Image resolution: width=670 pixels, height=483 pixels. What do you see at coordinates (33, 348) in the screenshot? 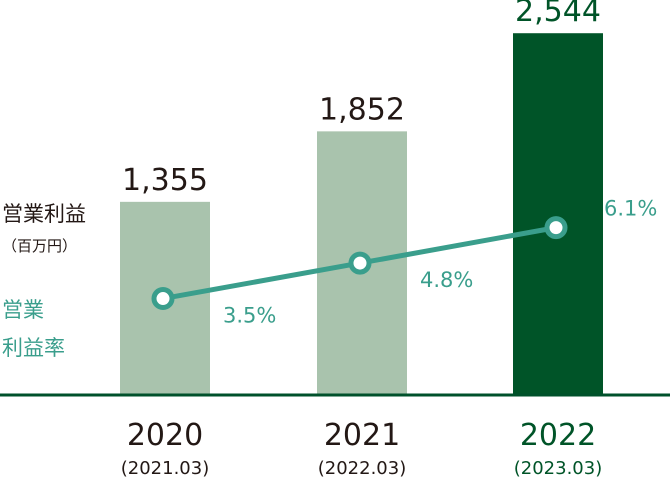
I see `margin-label-line2: 利益率` at bounding box center [33, 348].